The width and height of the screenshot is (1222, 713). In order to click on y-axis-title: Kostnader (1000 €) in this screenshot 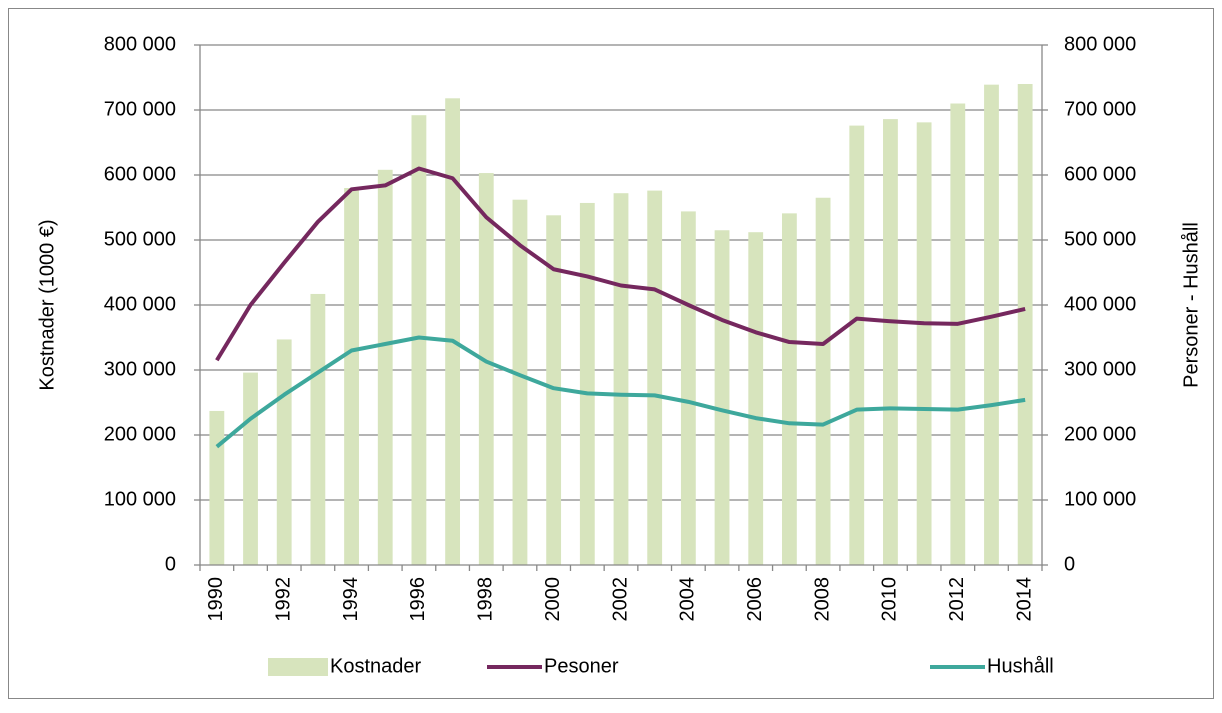, I will do `click(47, 304)`.